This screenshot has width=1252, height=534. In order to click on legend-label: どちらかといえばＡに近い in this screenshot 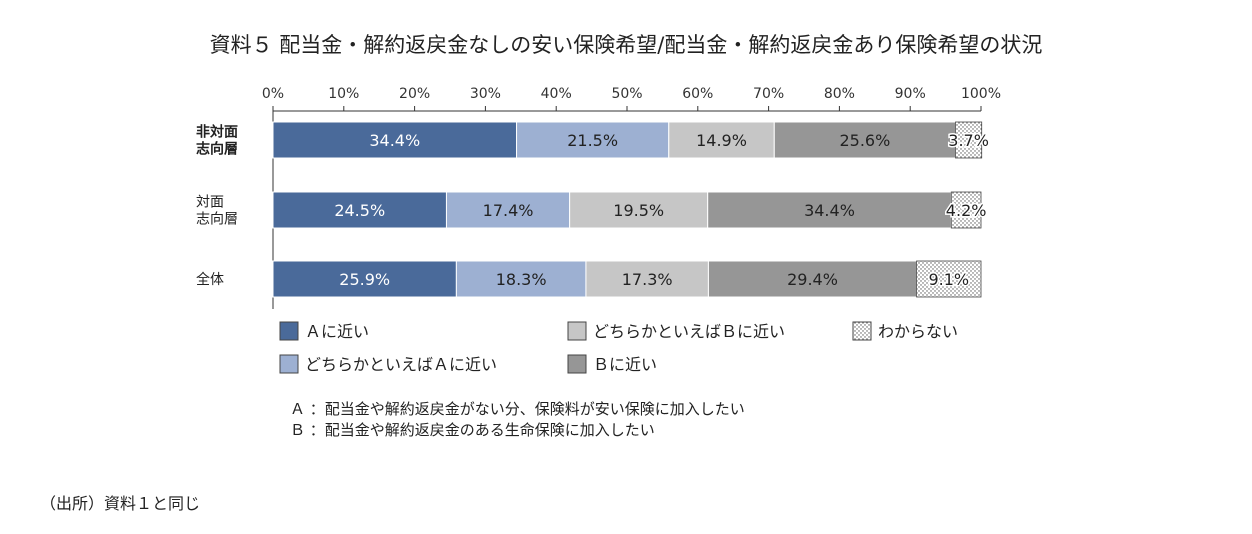, I will do `click(401, 364)`.